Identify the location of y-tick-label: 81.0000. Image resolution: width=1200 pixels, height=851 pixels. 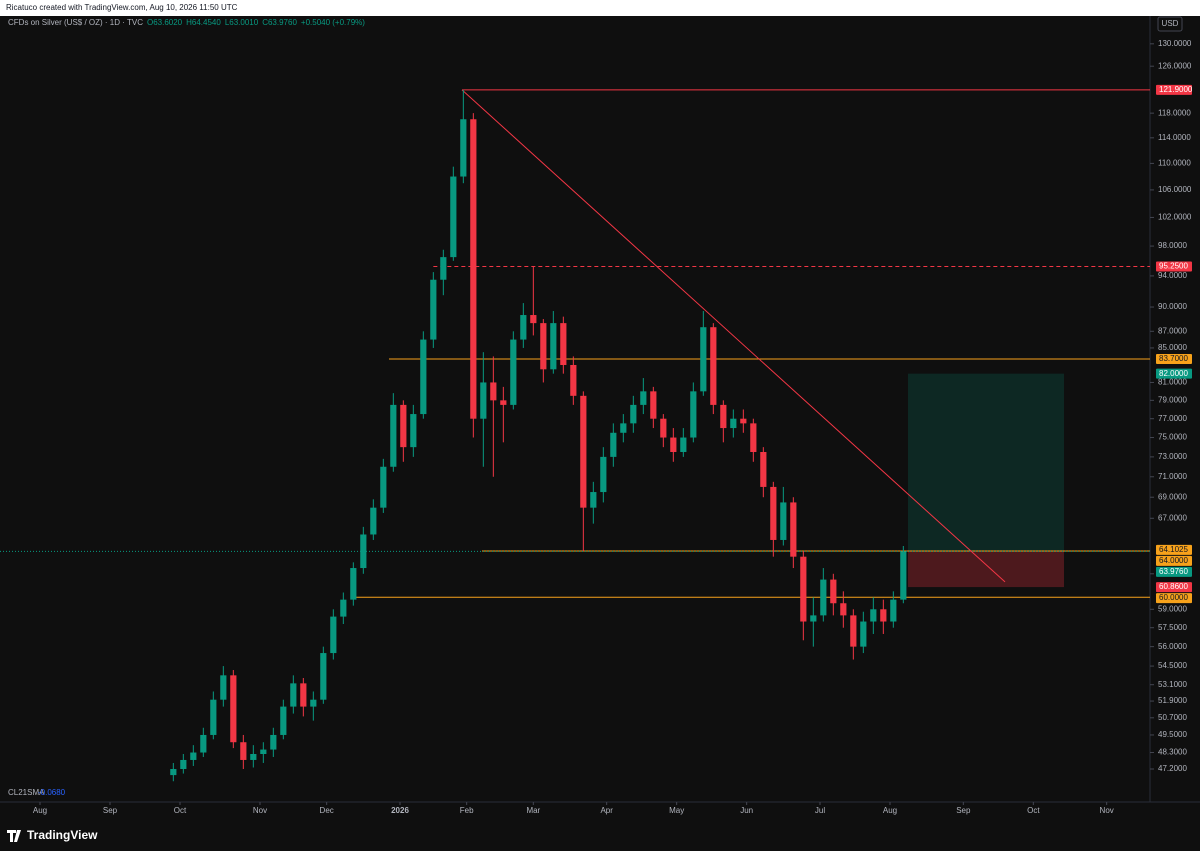
(1172, 382).